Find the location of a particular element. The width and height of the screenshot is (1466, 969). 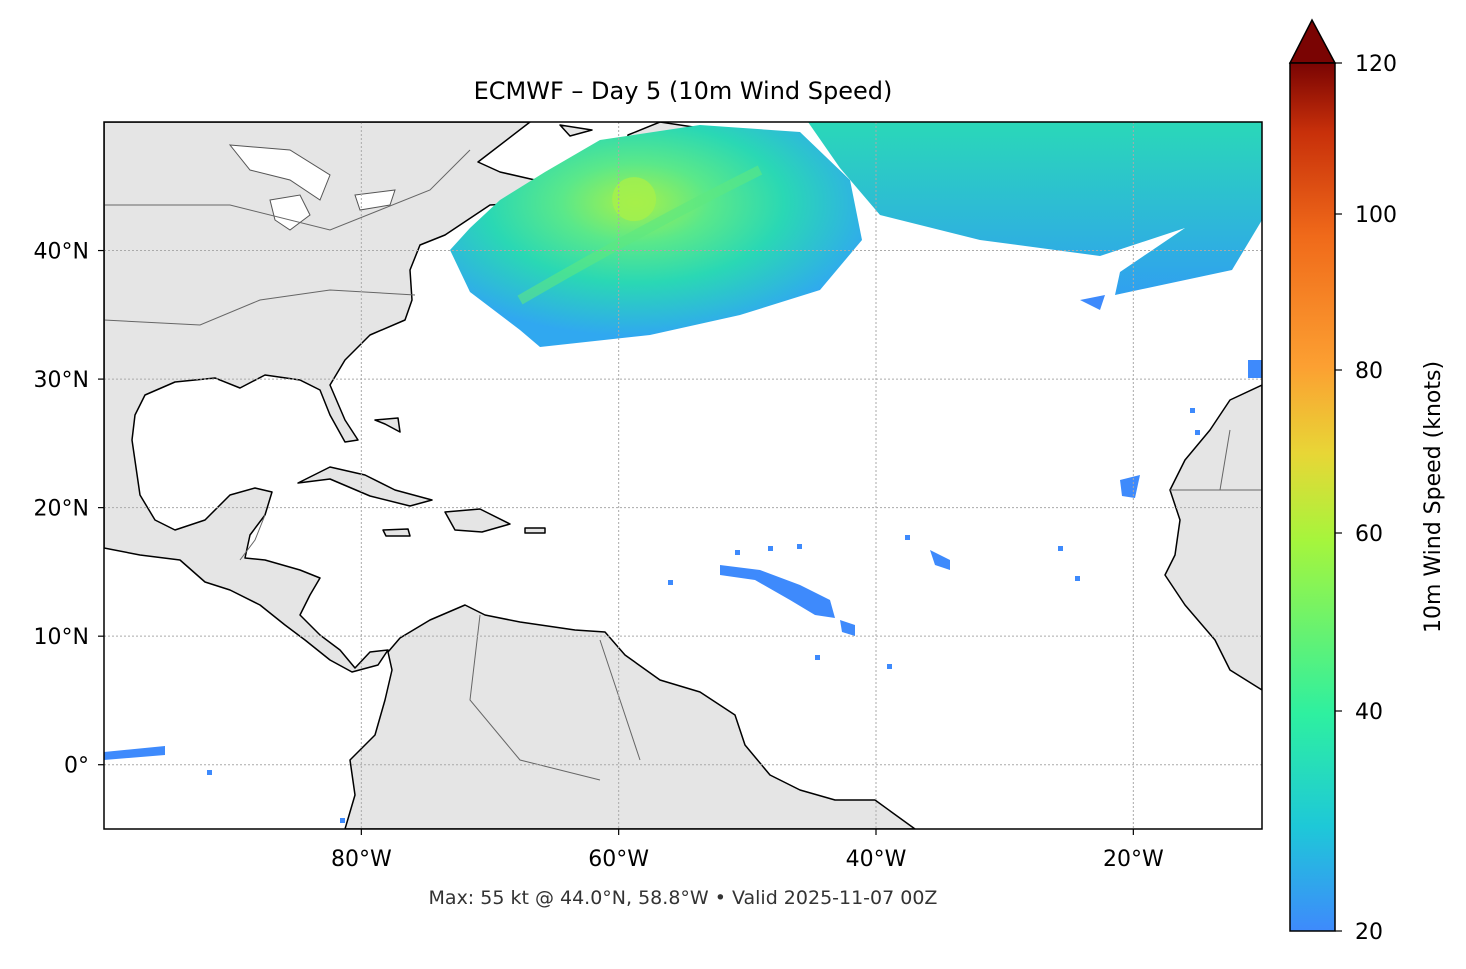

colorbar-tick-label: 60 is located at coordinates (1369, 534).